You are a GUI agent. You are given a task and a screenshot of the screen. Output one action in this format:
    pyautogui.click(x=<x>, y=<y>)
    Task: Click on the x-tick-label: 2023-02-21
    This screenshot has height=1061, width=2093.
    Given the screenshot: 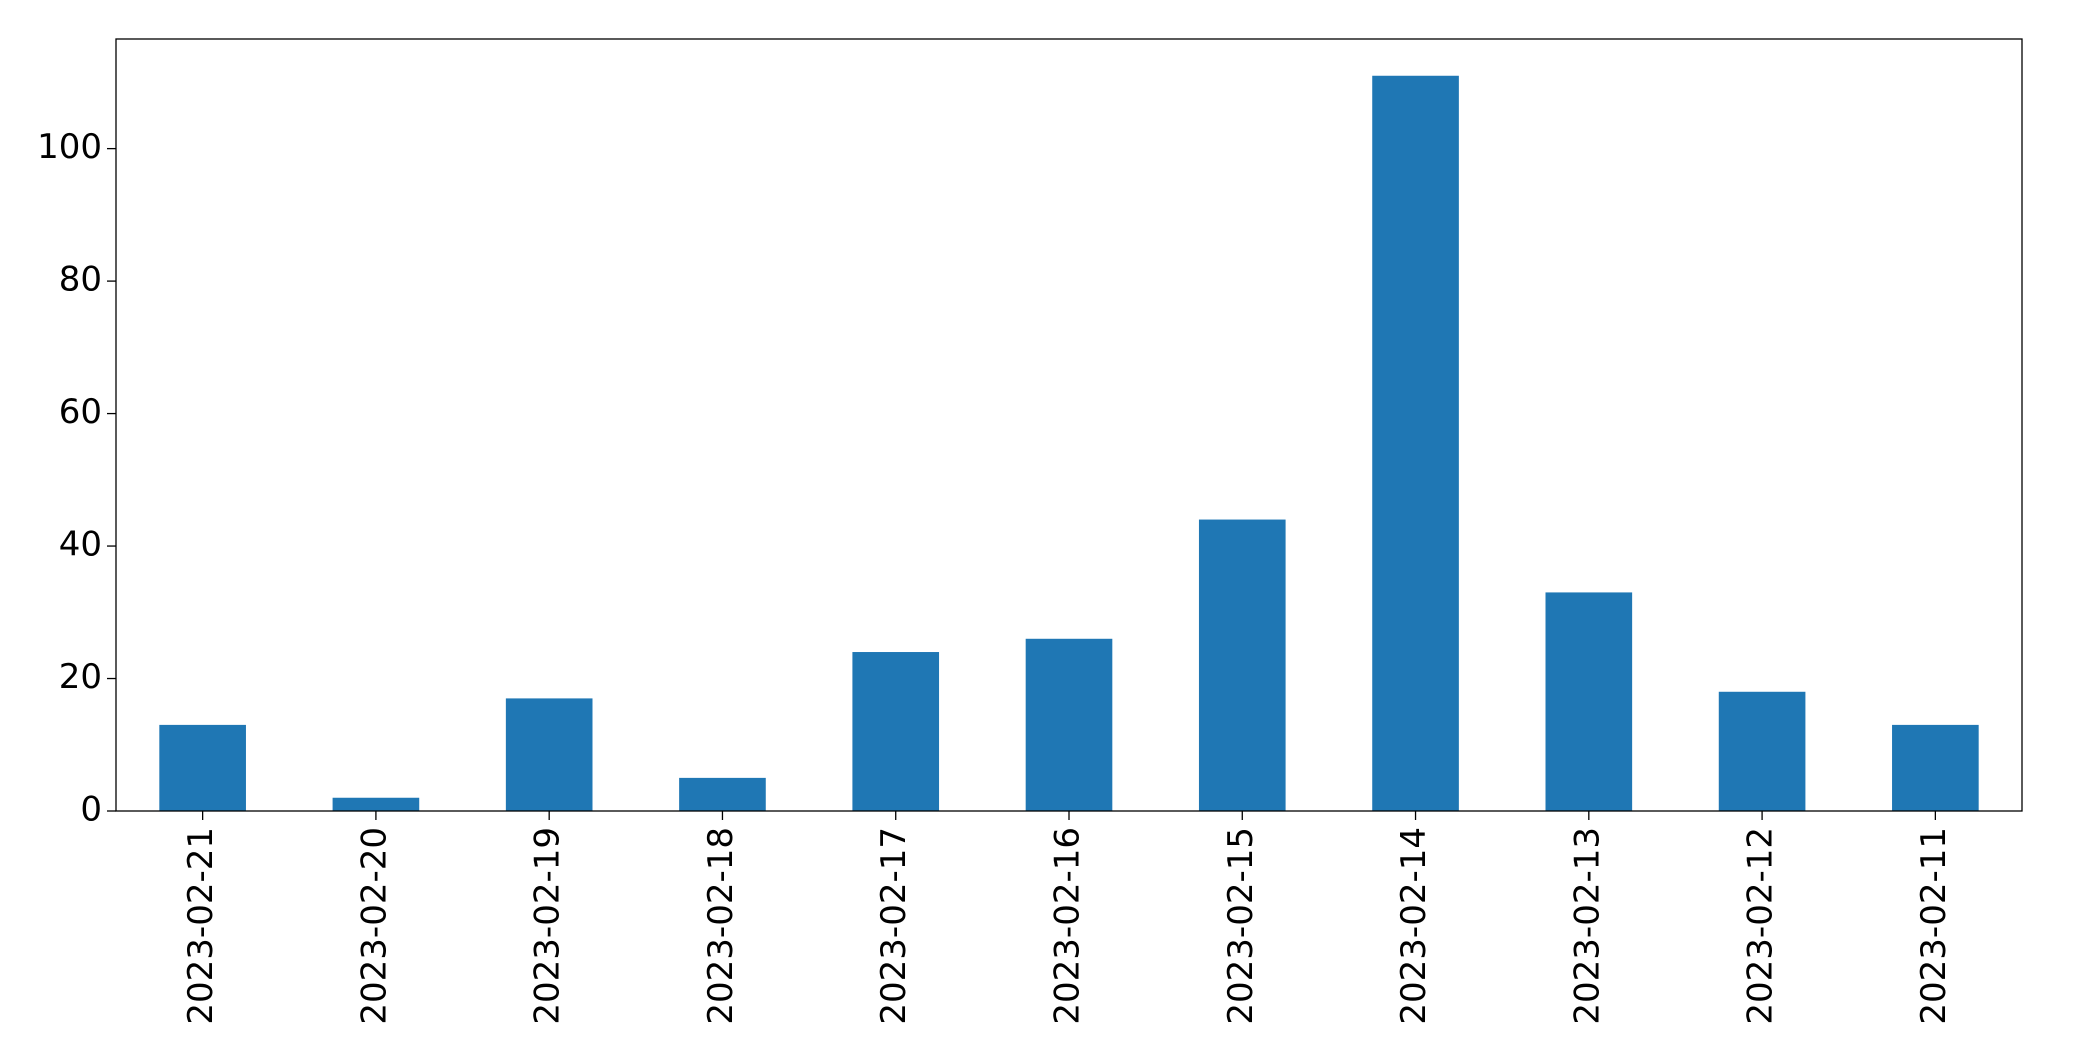 What is the action you would take?
    pyautogui.click(x=201, y=926)
    